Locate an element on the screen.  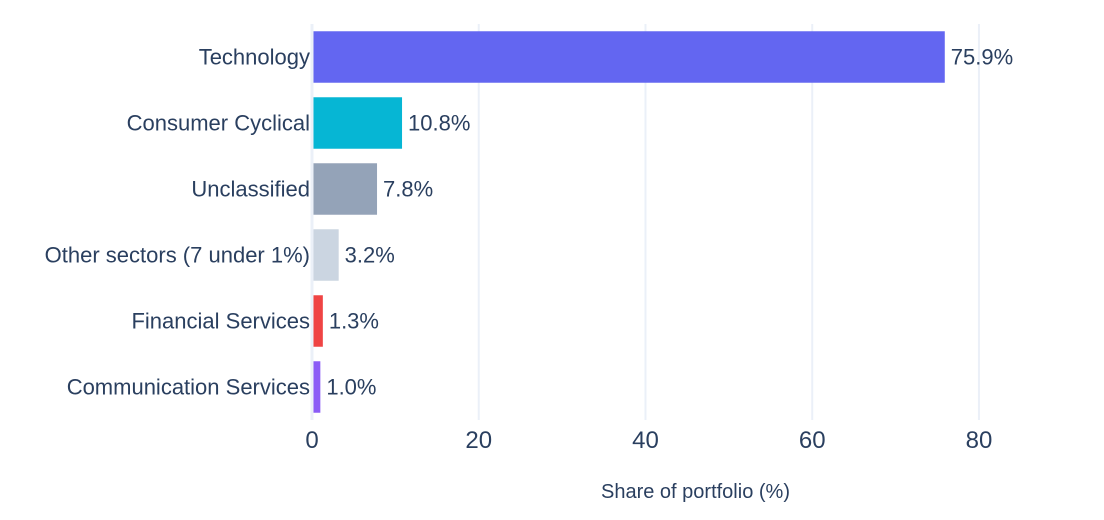
category-label-2: Unclassified is located at coordinates (250, 189).